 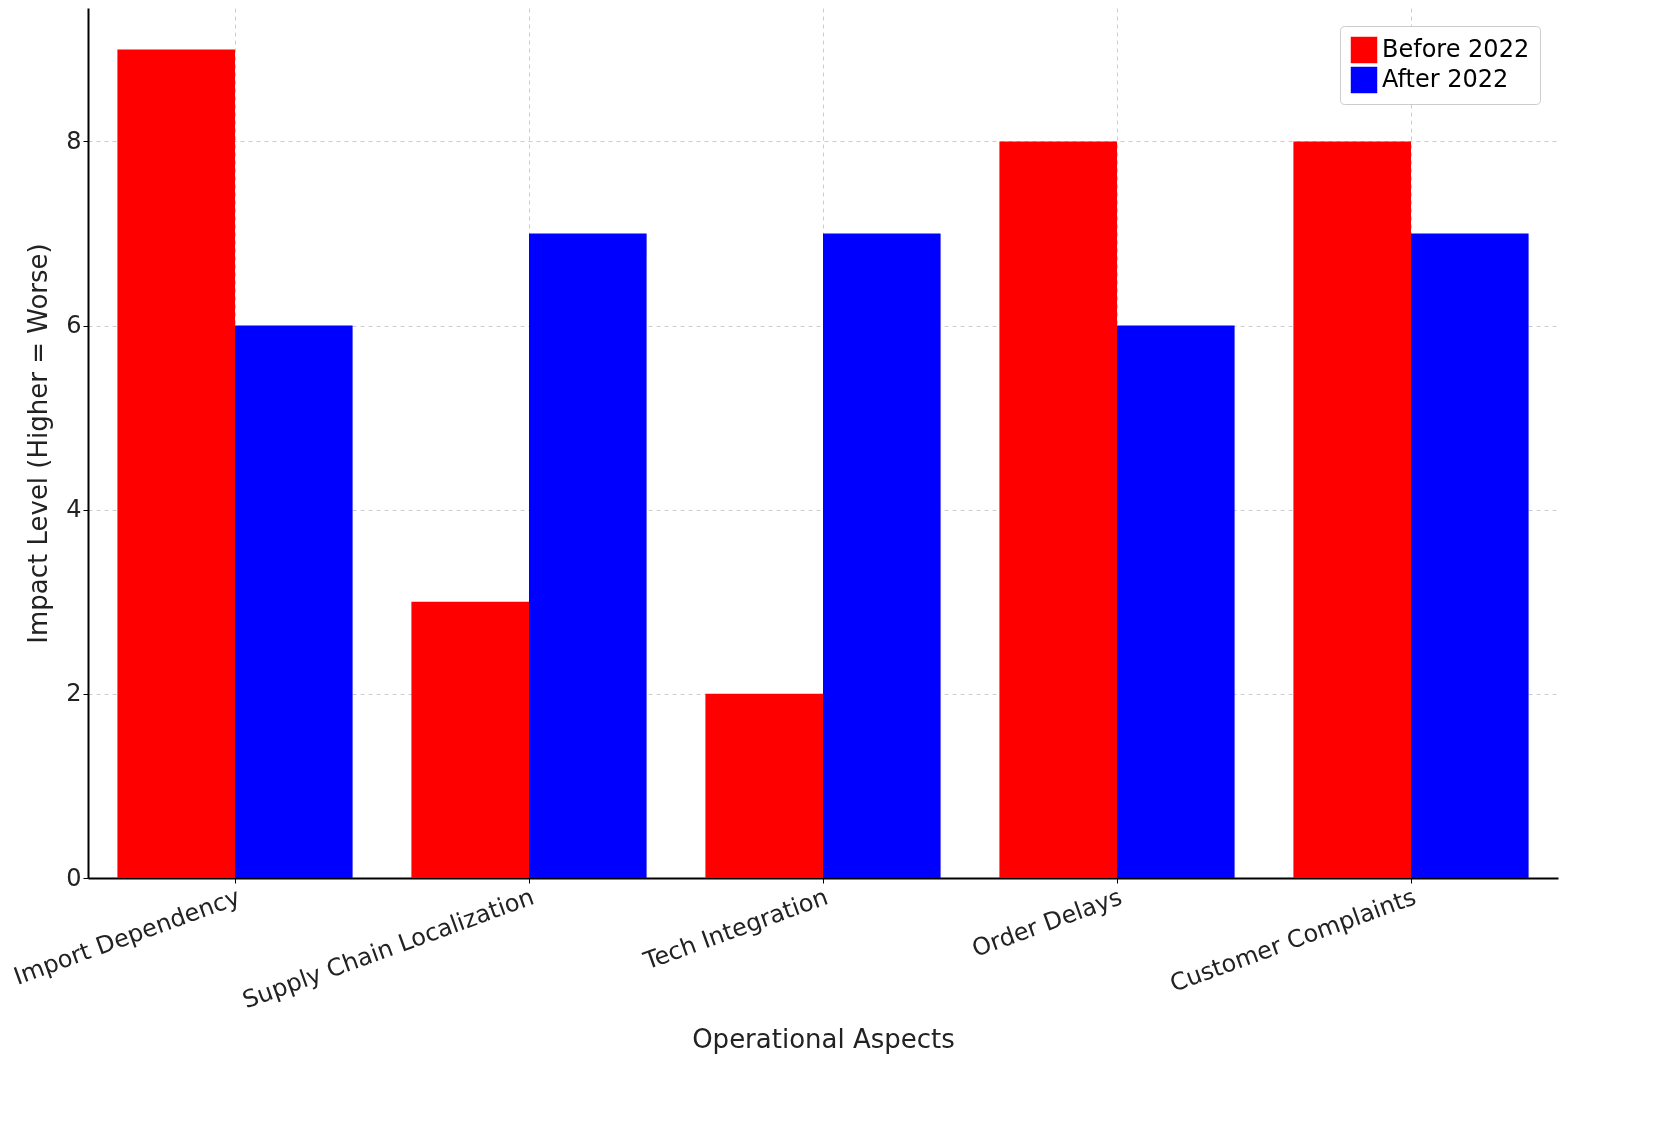 What do you see at coordinates (74, 140) in the screenshot?
I see `y-tick-label: 8` at bounding box center [74, 140].